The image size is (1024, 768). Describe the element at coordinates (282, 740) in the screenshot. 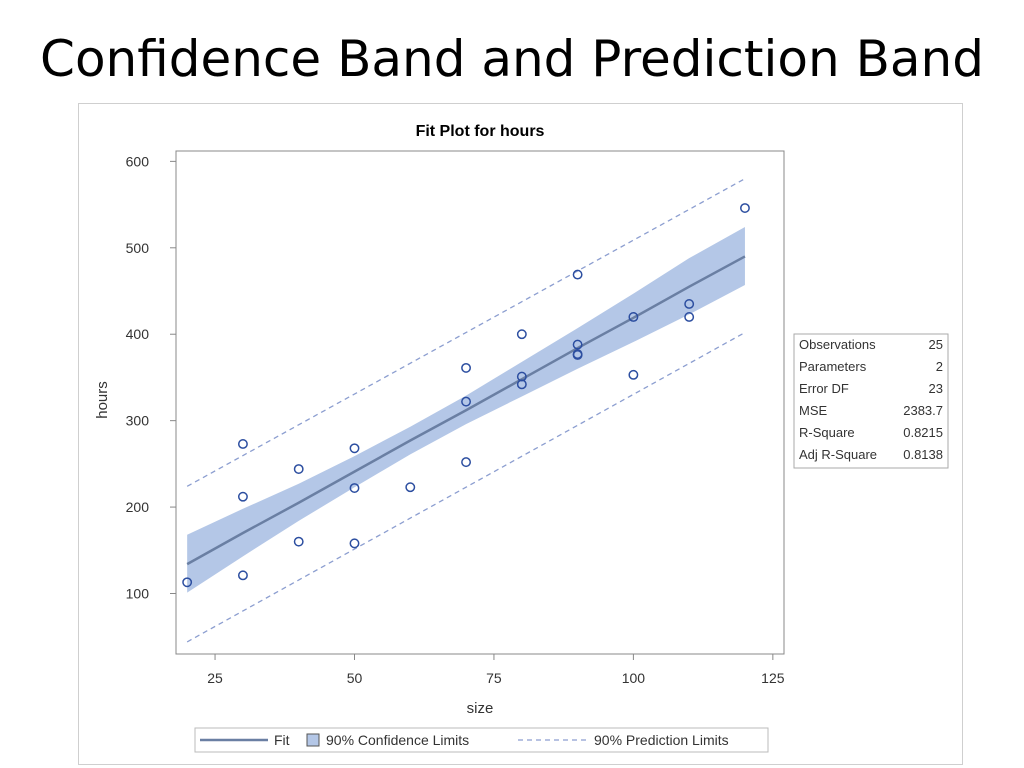

I see `legend-fit-label: Fit` at that location.